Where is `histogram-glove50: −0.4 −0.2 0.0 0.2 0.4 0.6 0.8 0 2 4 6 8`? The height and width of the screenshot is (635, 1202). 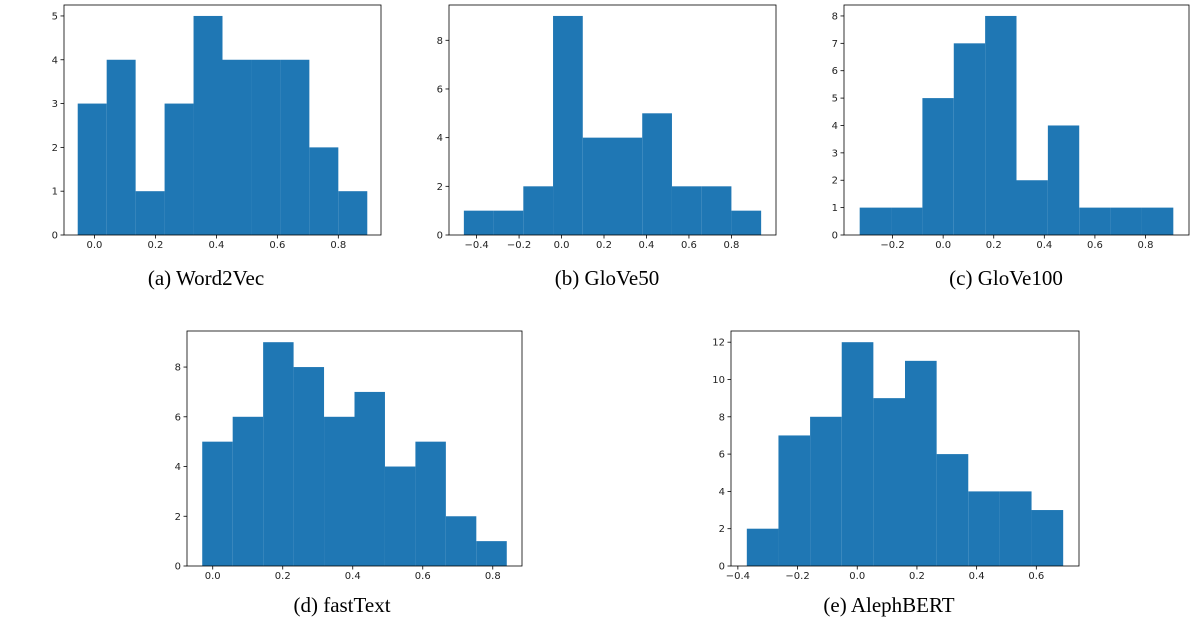 histogram-glove50: −0.4 −0.2 0.0 0.2 0.4 0.6 0.8 0 2 4 6 8 is located at coordinates (607, 127).